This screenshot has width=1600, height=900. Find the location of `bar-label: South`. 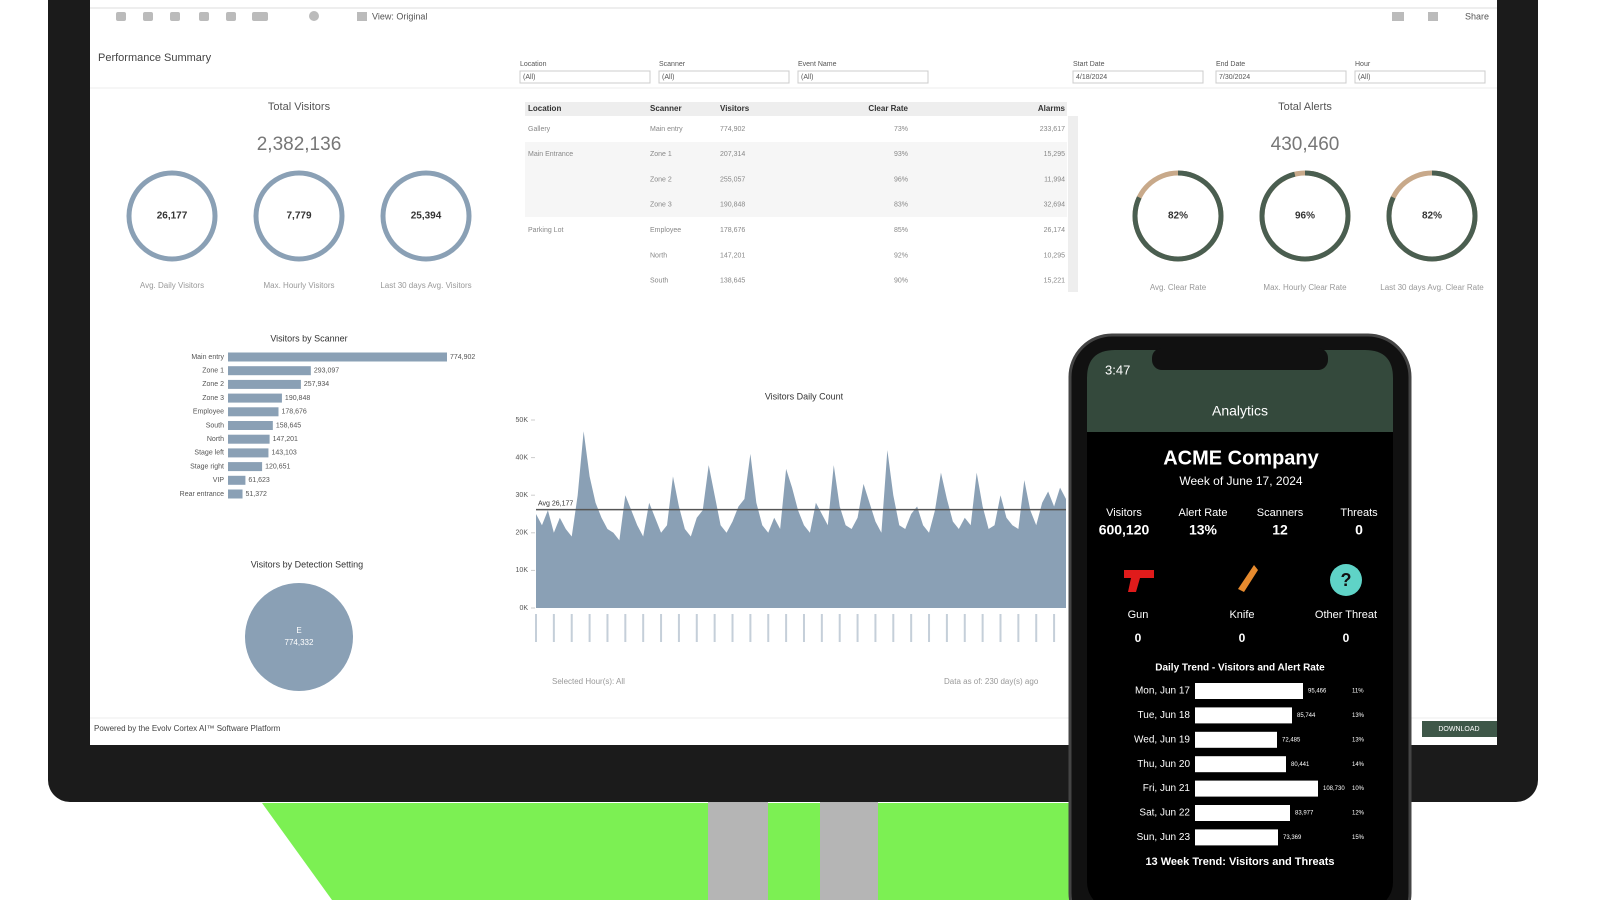

bar-label: South is located at coordinates (215, 425).